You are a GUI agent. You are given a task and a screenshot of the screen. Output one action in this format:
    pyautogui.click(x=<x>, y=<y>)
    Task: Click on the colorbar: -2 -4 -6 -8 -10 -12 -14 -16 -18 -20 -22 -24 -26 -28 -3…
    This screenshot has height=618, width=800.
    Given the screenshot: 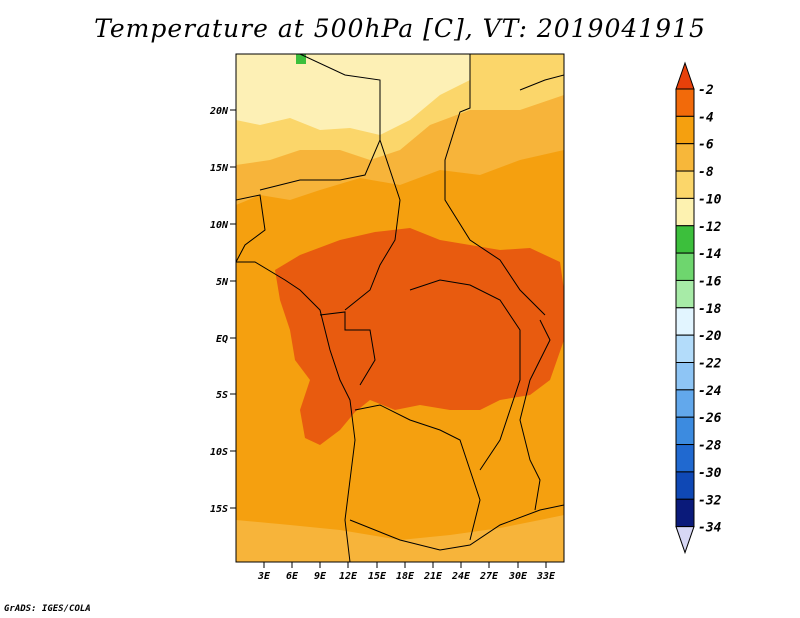 What is the action you would take?
    pyautogui.click(x=698, y=308)
    